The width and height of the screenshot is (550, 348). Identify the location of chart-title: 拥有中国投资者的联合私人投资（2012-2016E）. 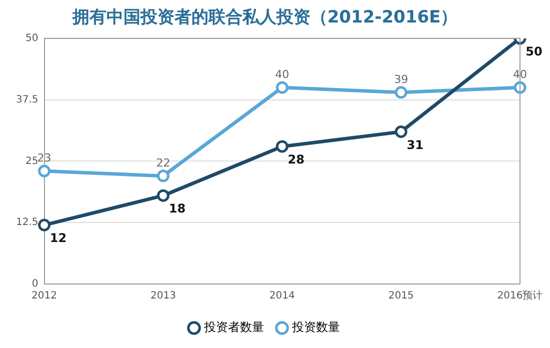
(264, 18).